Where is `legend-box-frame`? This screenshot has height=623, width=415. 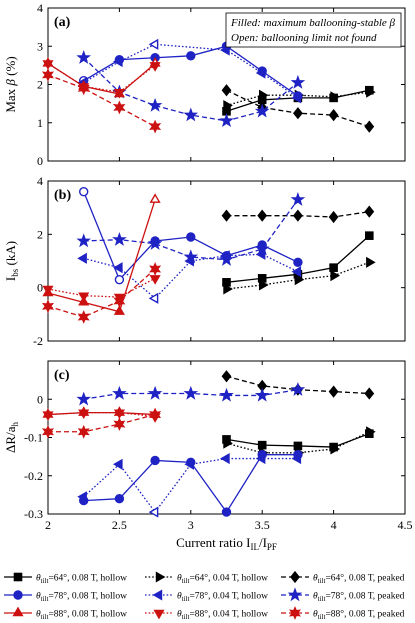 legend-box-frame is located at coordinates (313, 30).